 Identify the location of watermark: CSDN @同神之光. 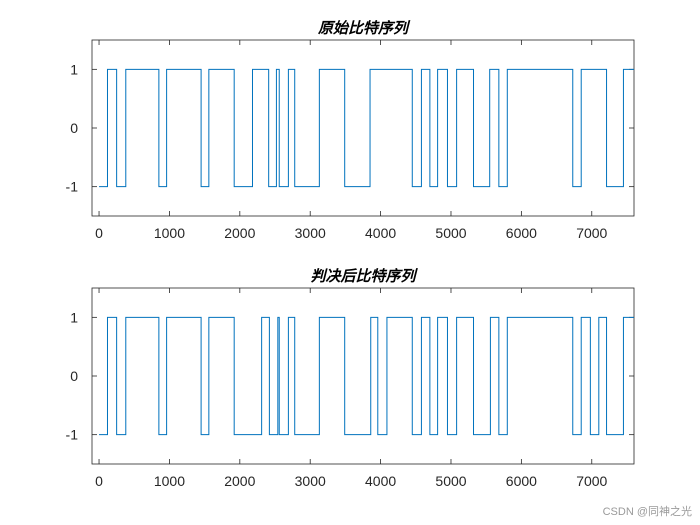
(647, 511).